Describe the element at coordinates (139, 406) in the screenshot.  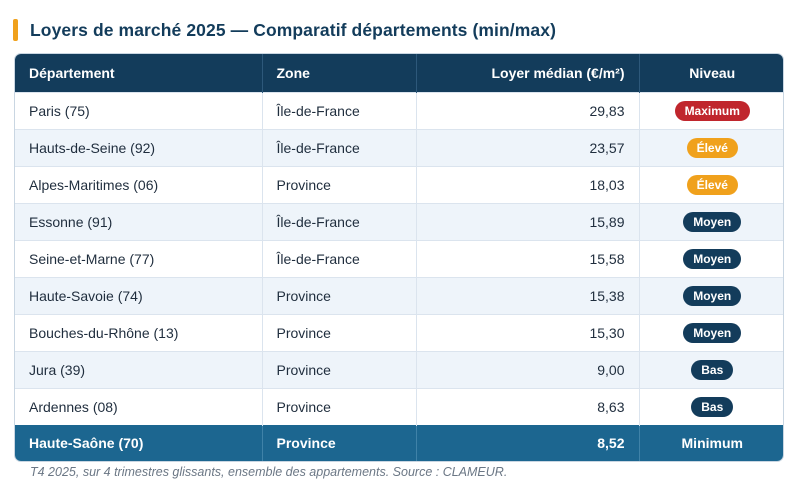
I see `cell-departement: Ardennes (08)` at that location.